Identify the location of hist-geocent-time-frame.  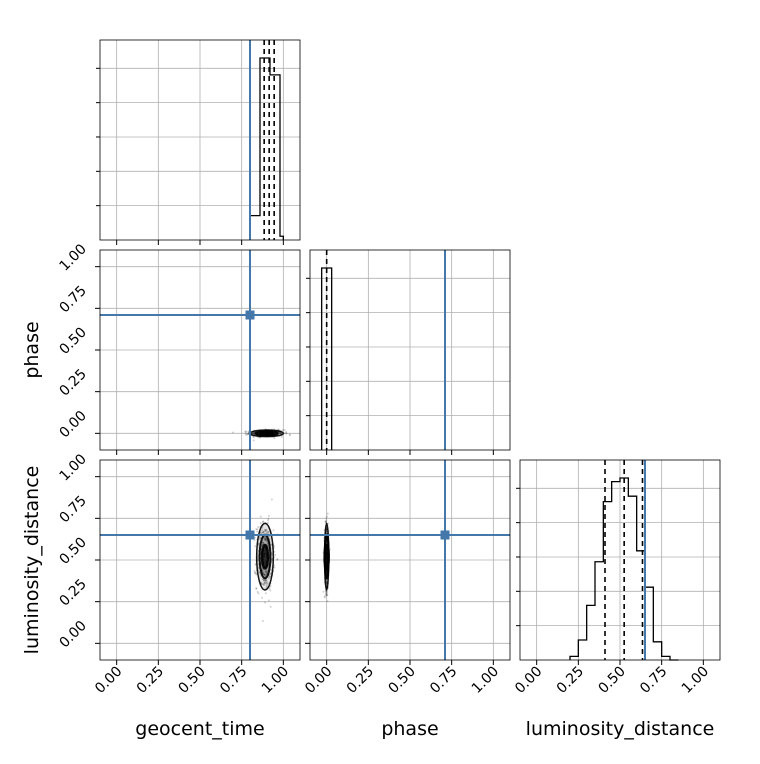
(200, 140).